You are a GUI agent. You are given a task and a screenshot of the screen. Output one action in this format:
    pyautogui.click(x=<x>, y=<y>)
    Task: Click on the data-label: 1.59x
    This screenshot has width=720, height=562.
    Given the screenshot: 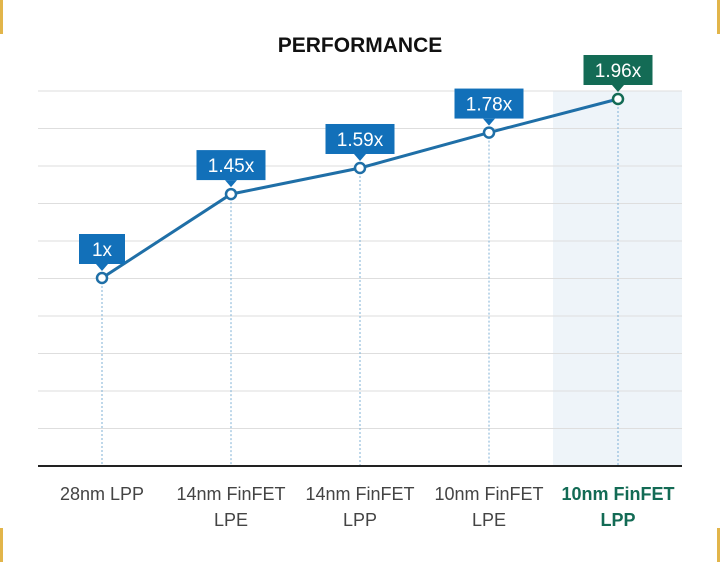 What is the action you would take?
    pyautogui.click(x=360, y=142)
    